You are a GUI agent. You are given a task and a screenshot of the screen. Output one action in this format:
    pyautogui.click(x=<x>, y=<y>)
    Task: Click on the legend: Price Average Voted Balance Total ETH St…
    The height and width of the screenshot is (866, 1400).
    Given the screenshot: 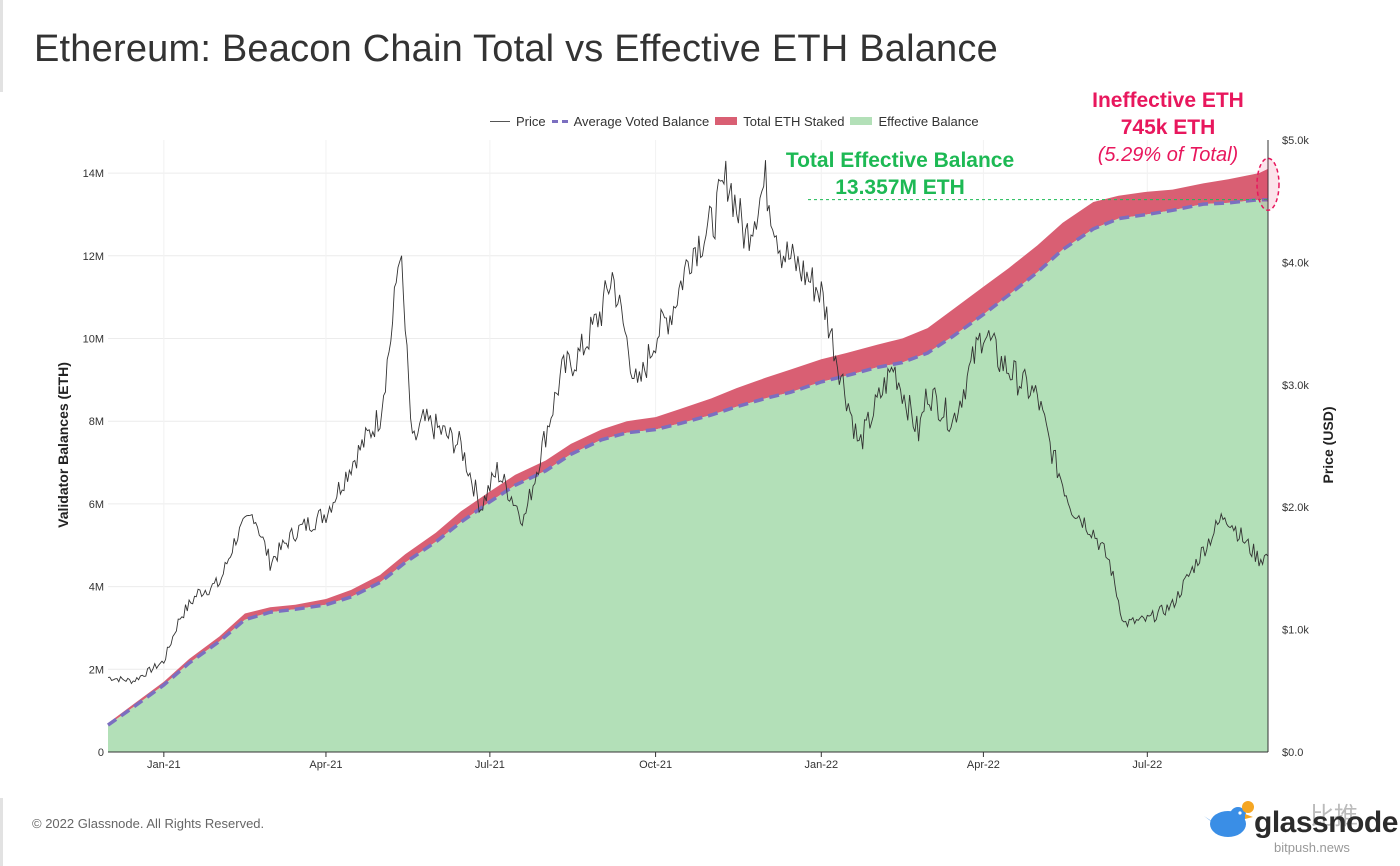 What is the action you would take?
    pyautogui.click(x=737, y=121)
    